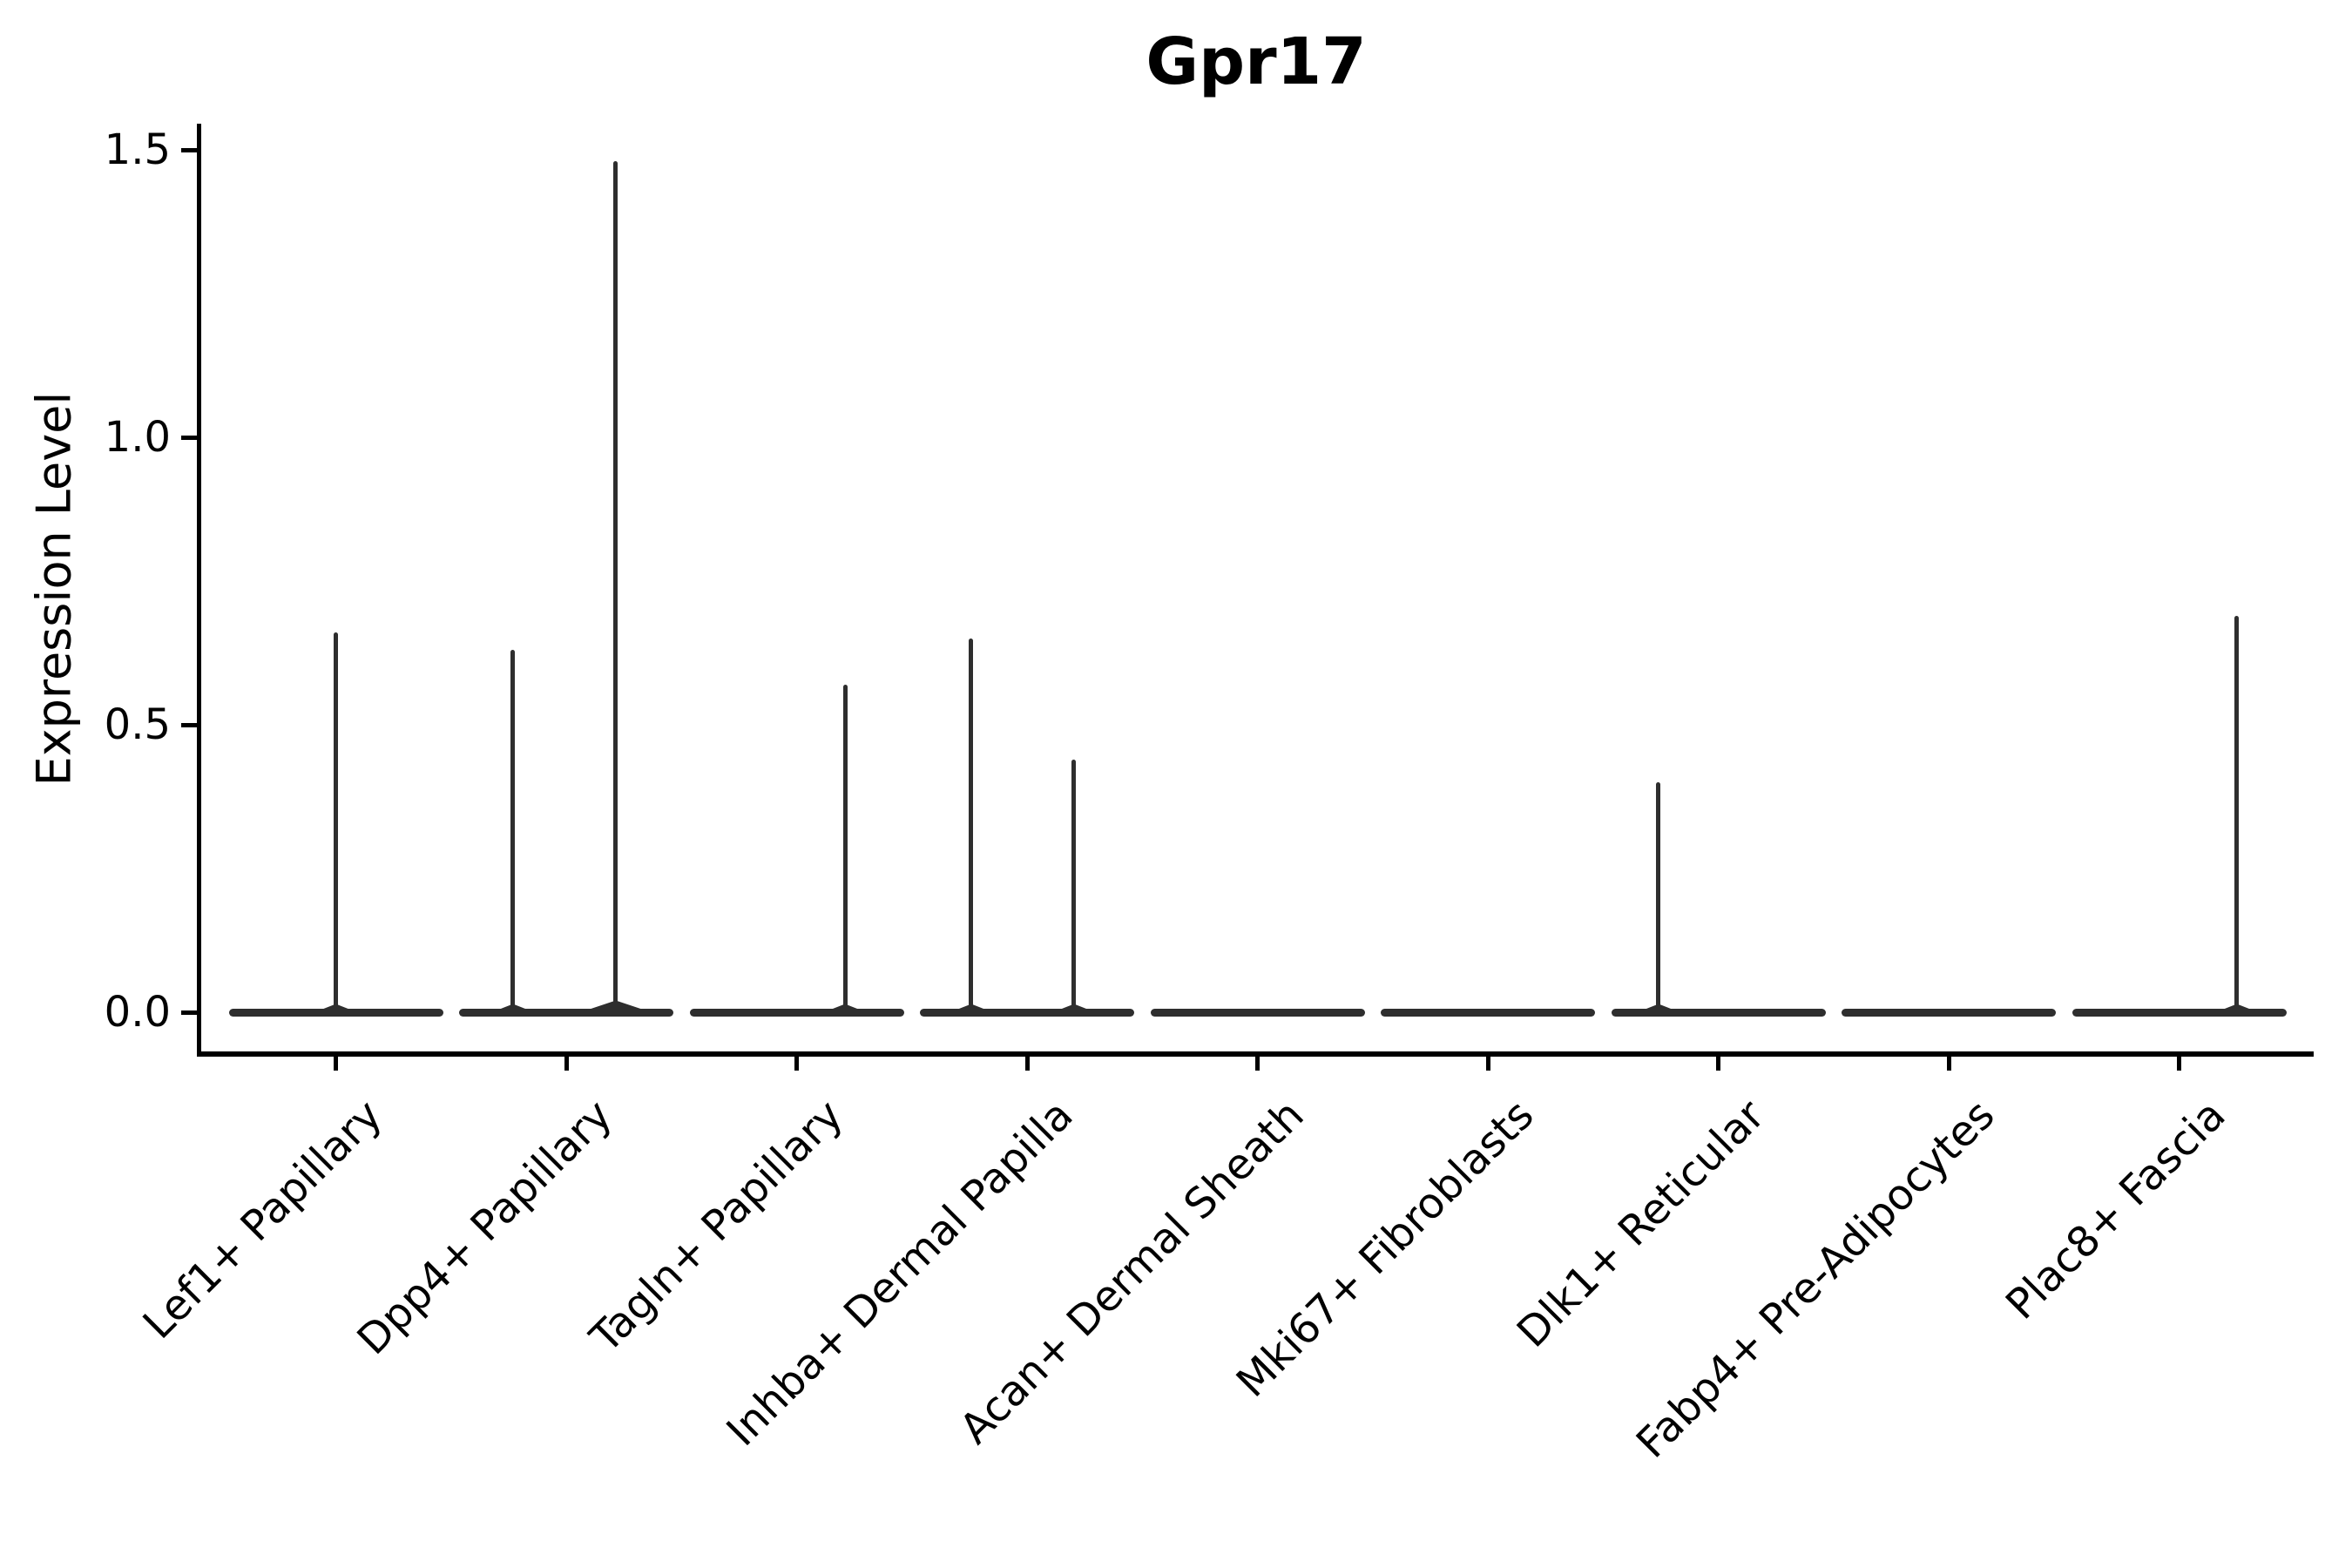  What do you see at coordinates (2115, 1210) in the screenshot?
I see `x-category-label: Plac8+ Fascia` at bounding box center [2115, 1210].